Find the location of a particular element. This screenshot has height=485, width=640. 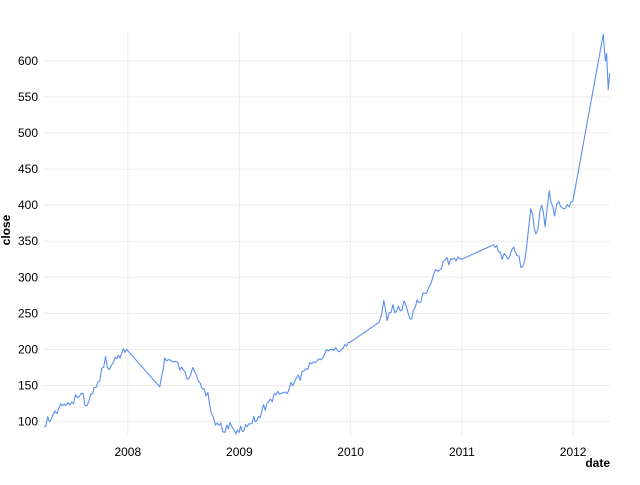

x-tick-label: 2010 is located at coordinates (350, 452).